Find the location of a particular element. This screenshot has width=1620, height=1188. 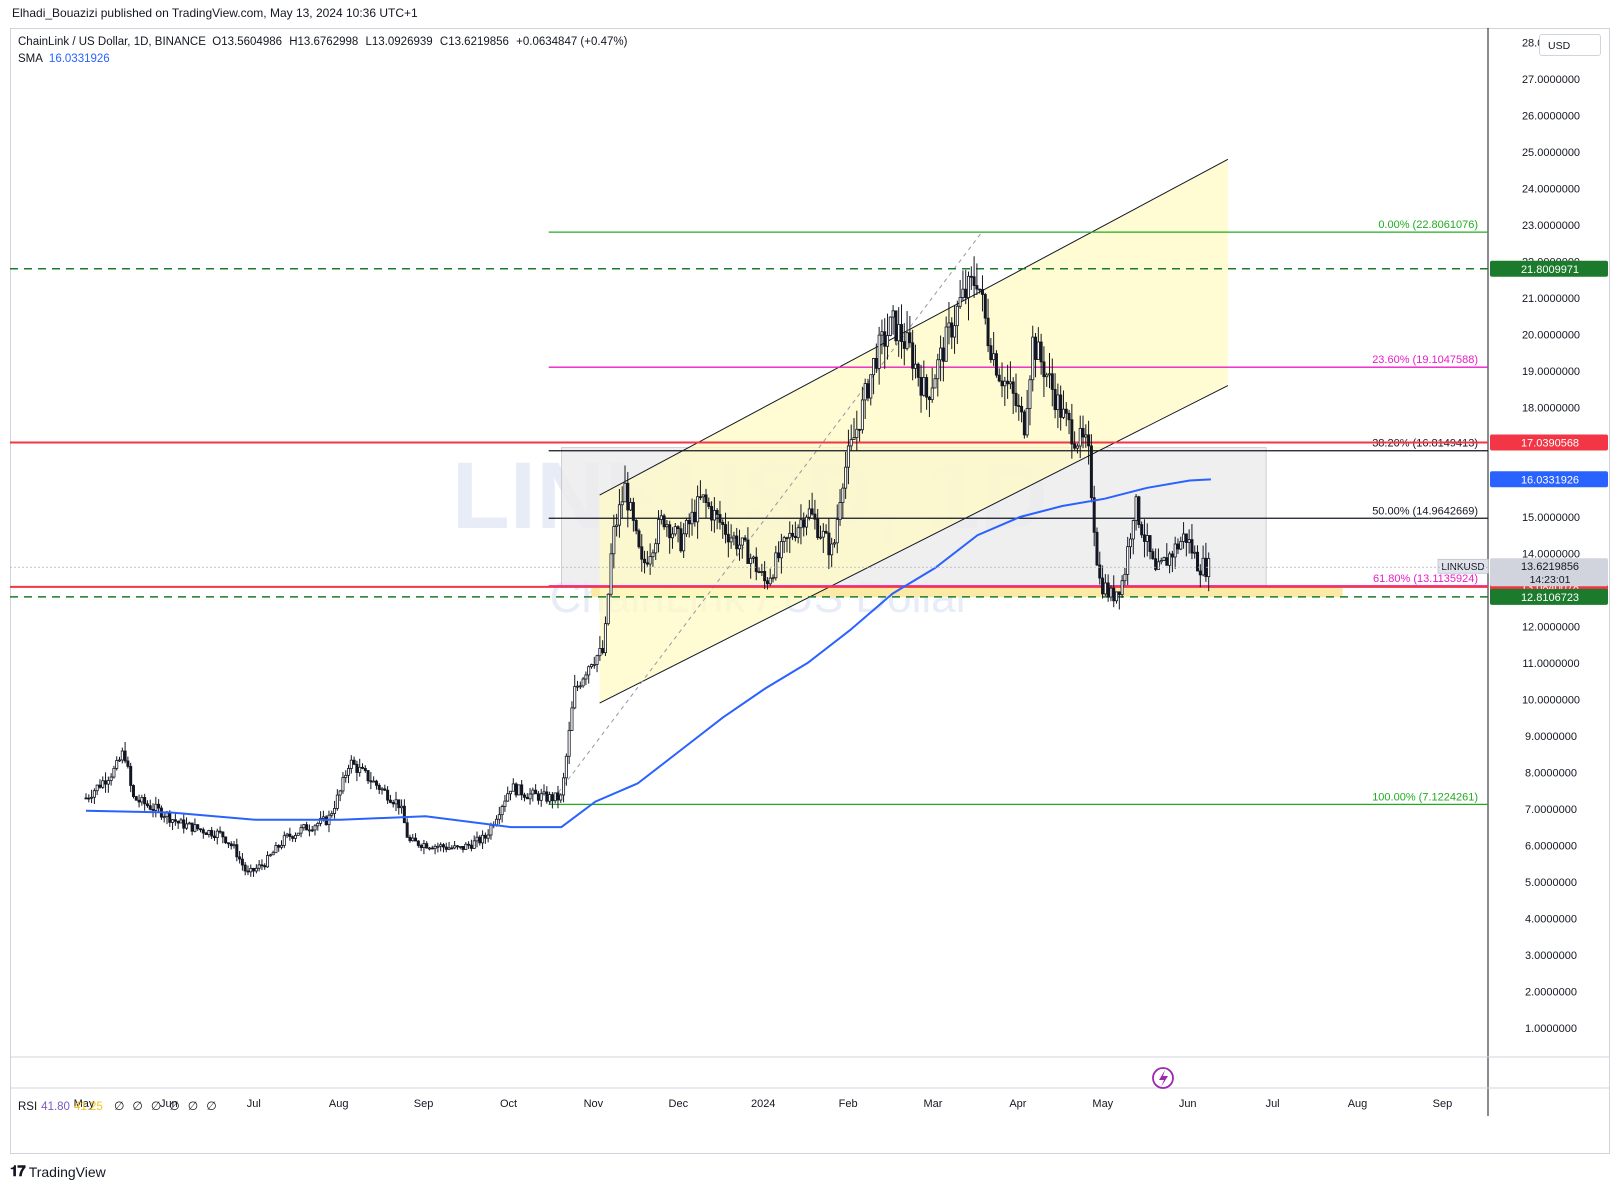

level-tag-red-upper-bg is located at coordinates (1549, 442).